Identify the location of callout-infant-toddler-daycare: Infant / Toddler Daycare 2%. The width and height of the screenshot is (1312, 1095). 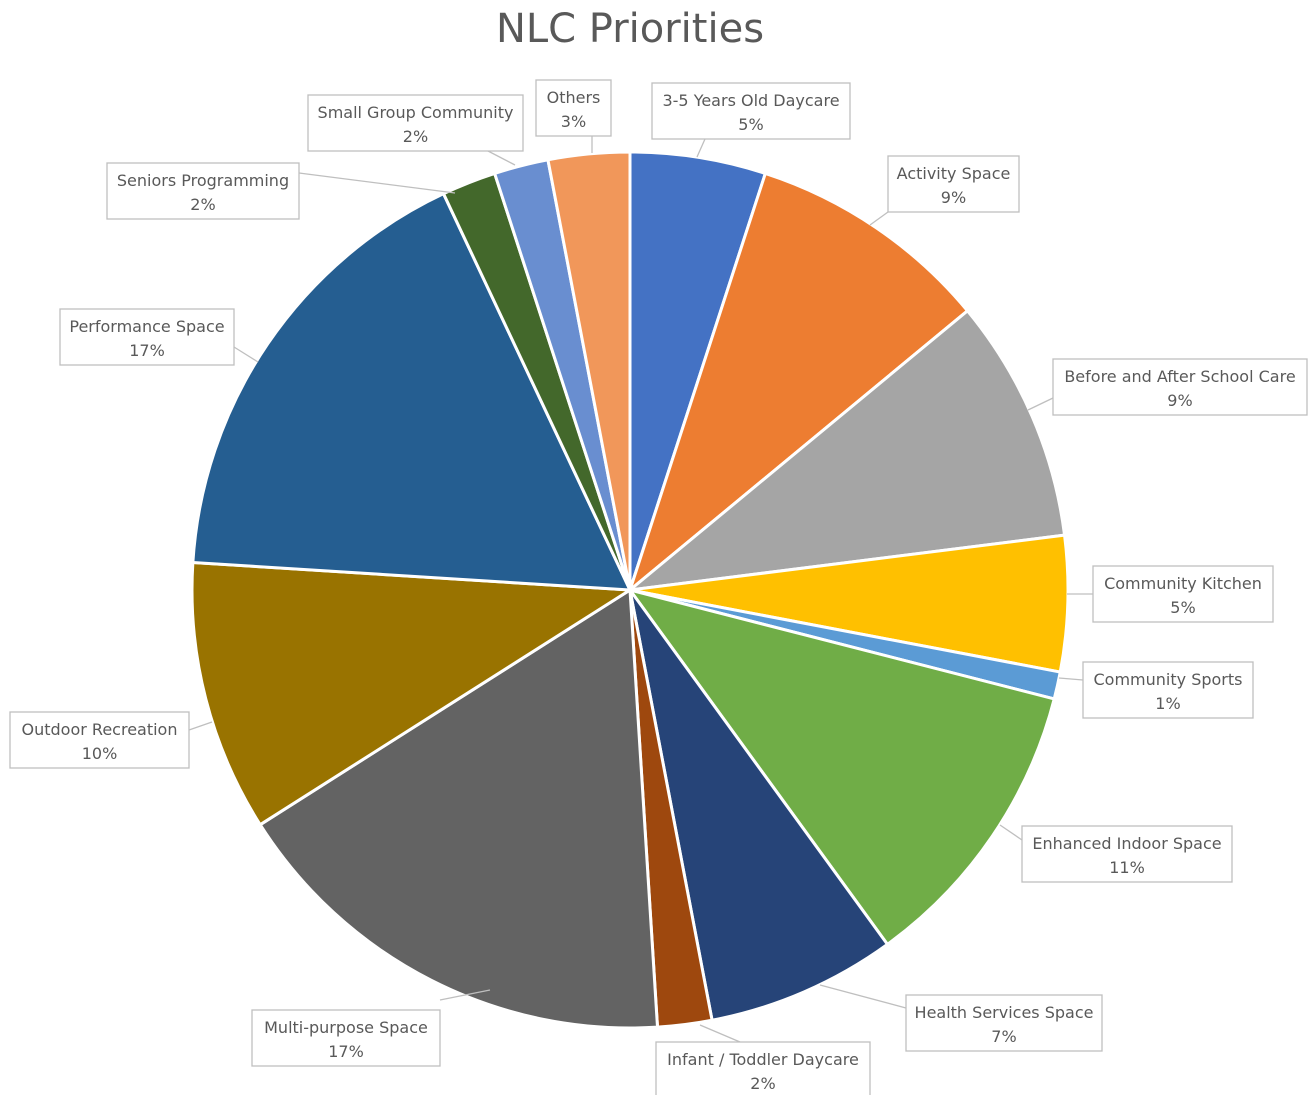
(763, 1068).